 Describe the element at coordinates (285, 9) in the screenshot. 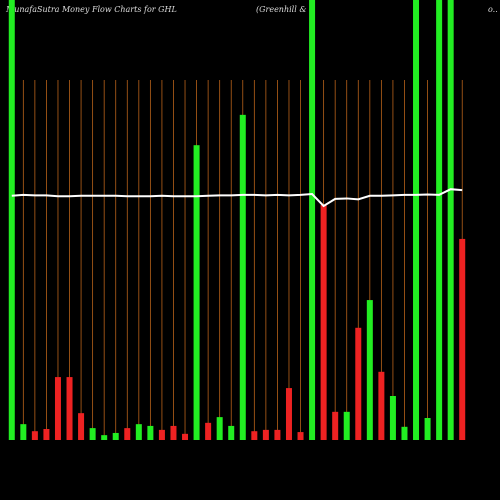

I see `chart-subtitle: (Greenhill & C` at that location.